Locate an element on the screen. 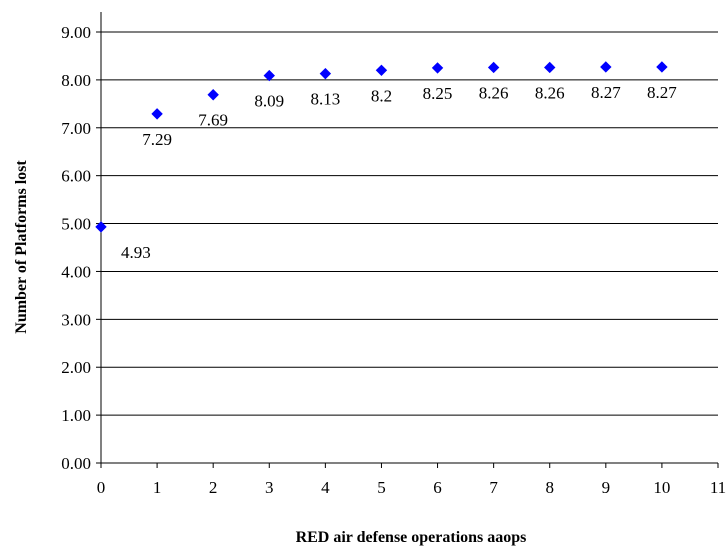 The width and height of the screenshot is (727, 552). data-label: 8.25 is located at coordinates (438, 93).